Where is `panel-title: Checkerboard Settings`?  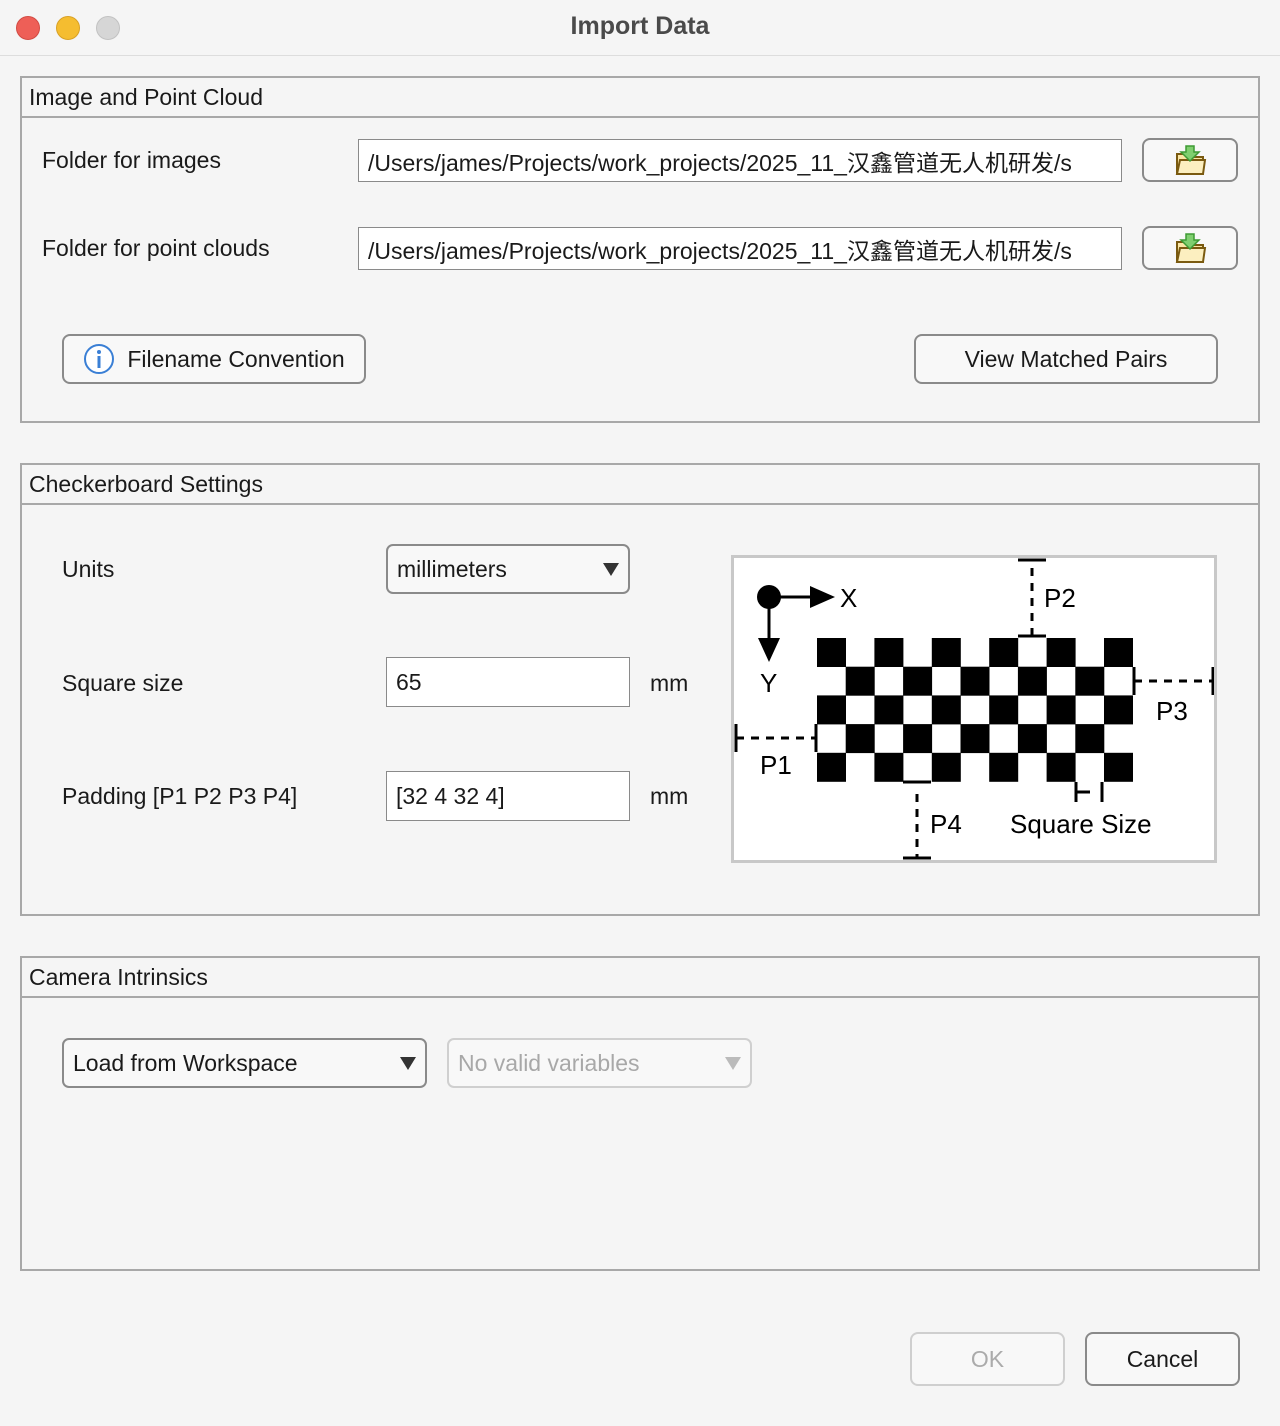 panel-title: Checkerboard Settings is located at coordinates (640, 485).